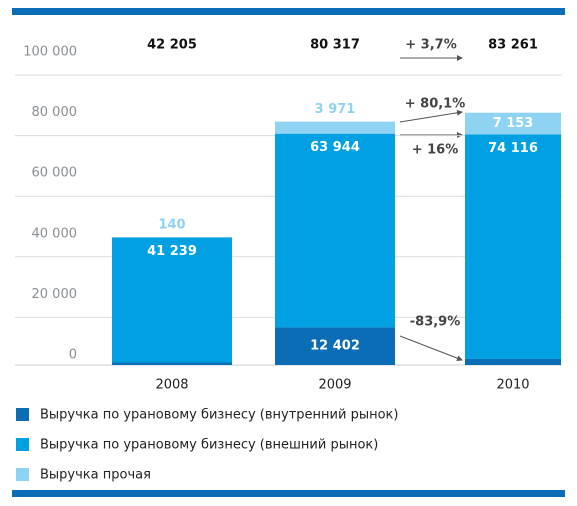 The height and width of the screenshot is (506, 577). I want to click on arrows, so click(431, 208).